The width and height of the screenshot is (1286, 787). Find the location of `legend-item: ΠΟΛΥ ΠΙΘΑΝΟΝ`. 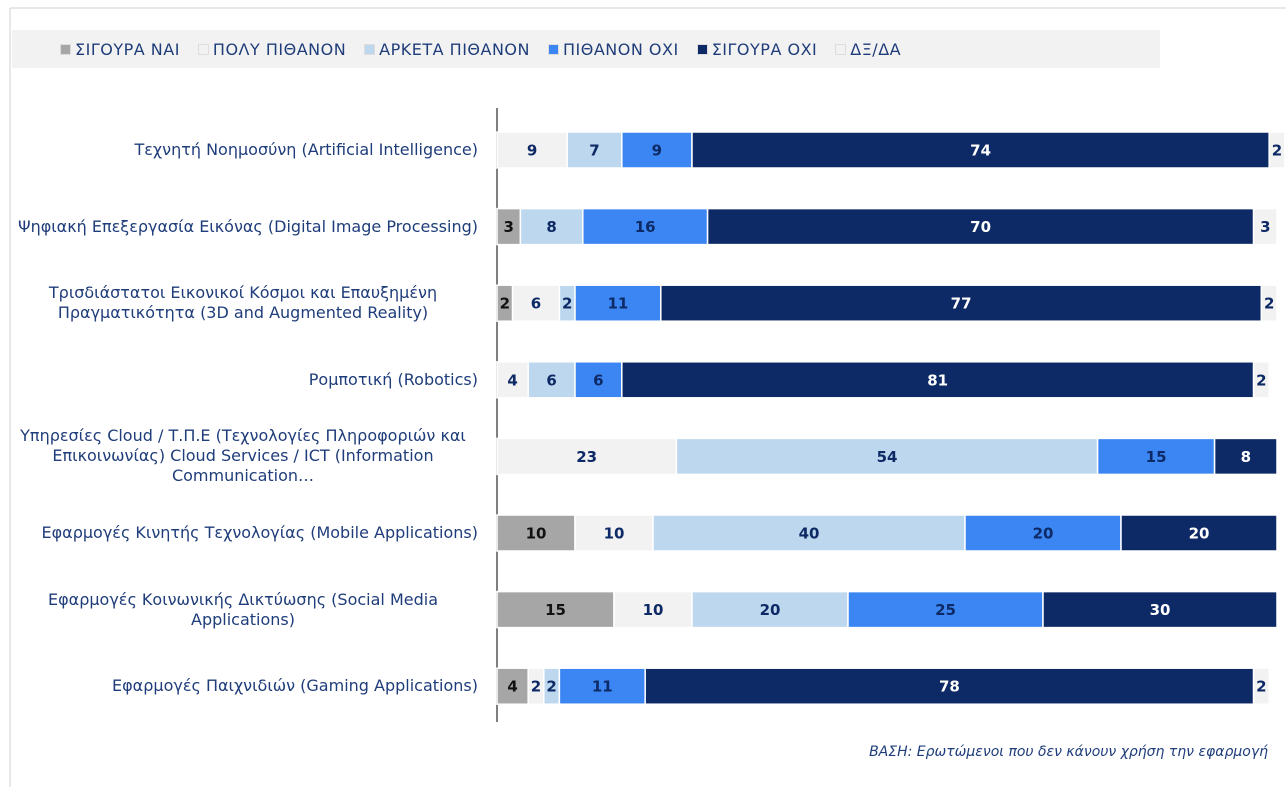

legend-item: ΠΟΛΥ ΠΙΘΑΝΟΝ is located at coordinates (272, 49).